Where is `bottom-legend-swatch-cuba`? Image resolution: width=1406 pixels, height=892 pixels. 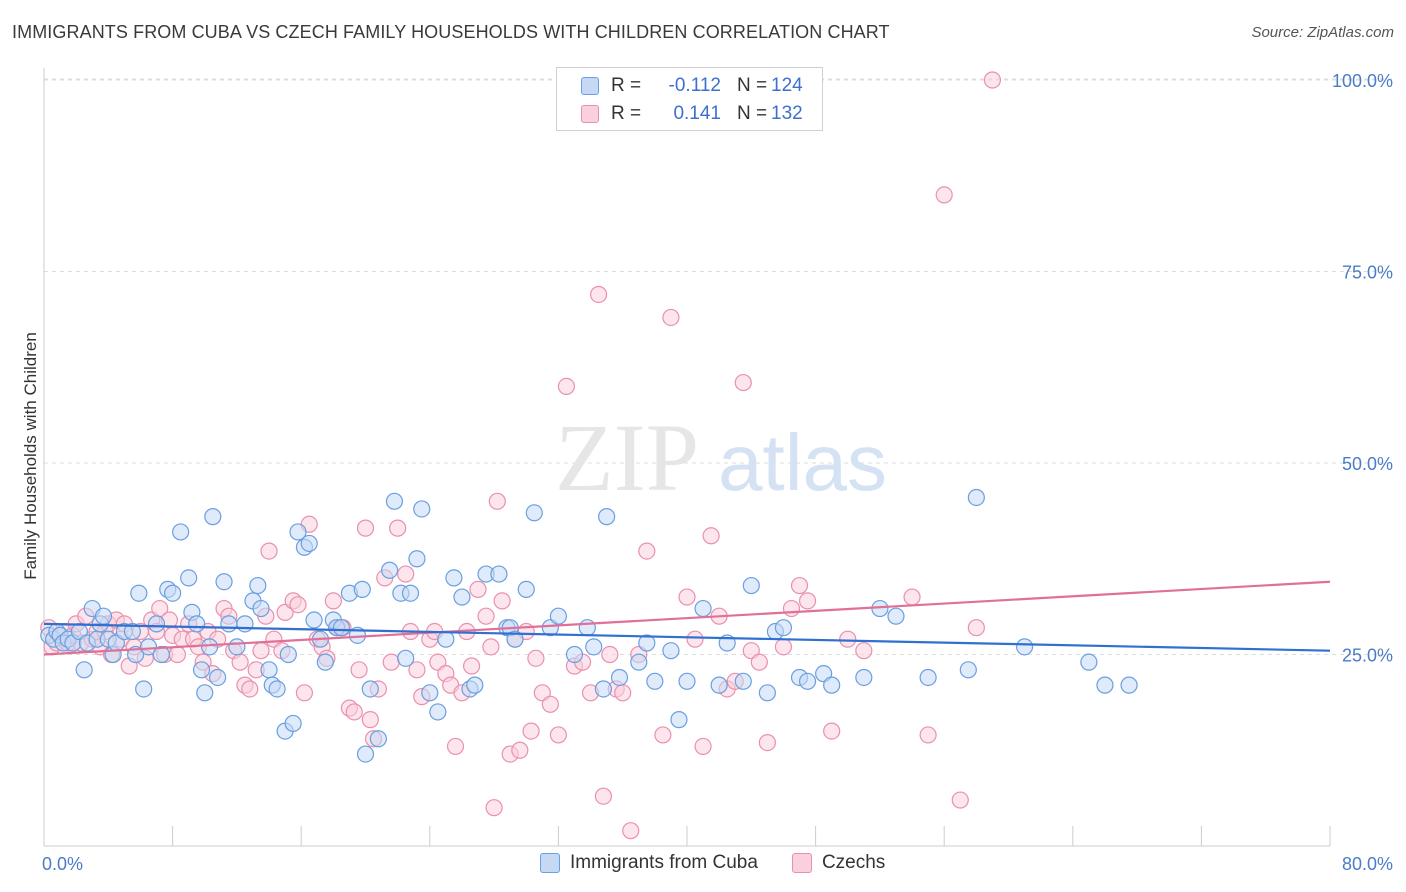
bottom-legend-swatch-cuba is located at coordinates (550, 863).